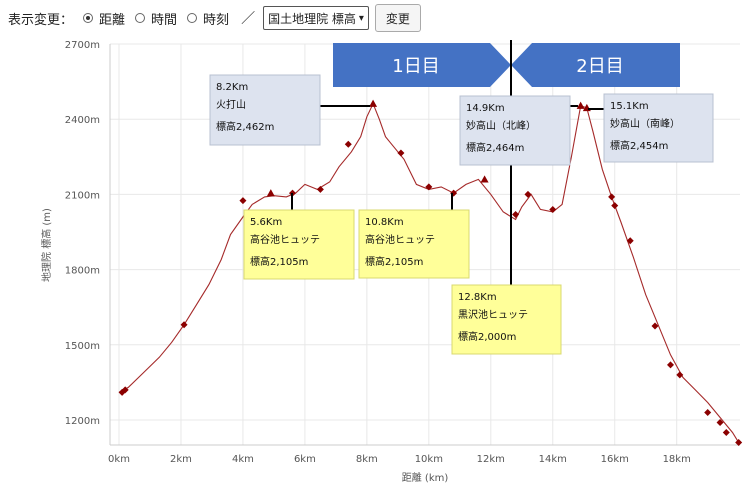  What do you see at coordinates (367, 459) in the screenshot?
I see `x-tick-label: 8km` at bounding box center [367, 459].